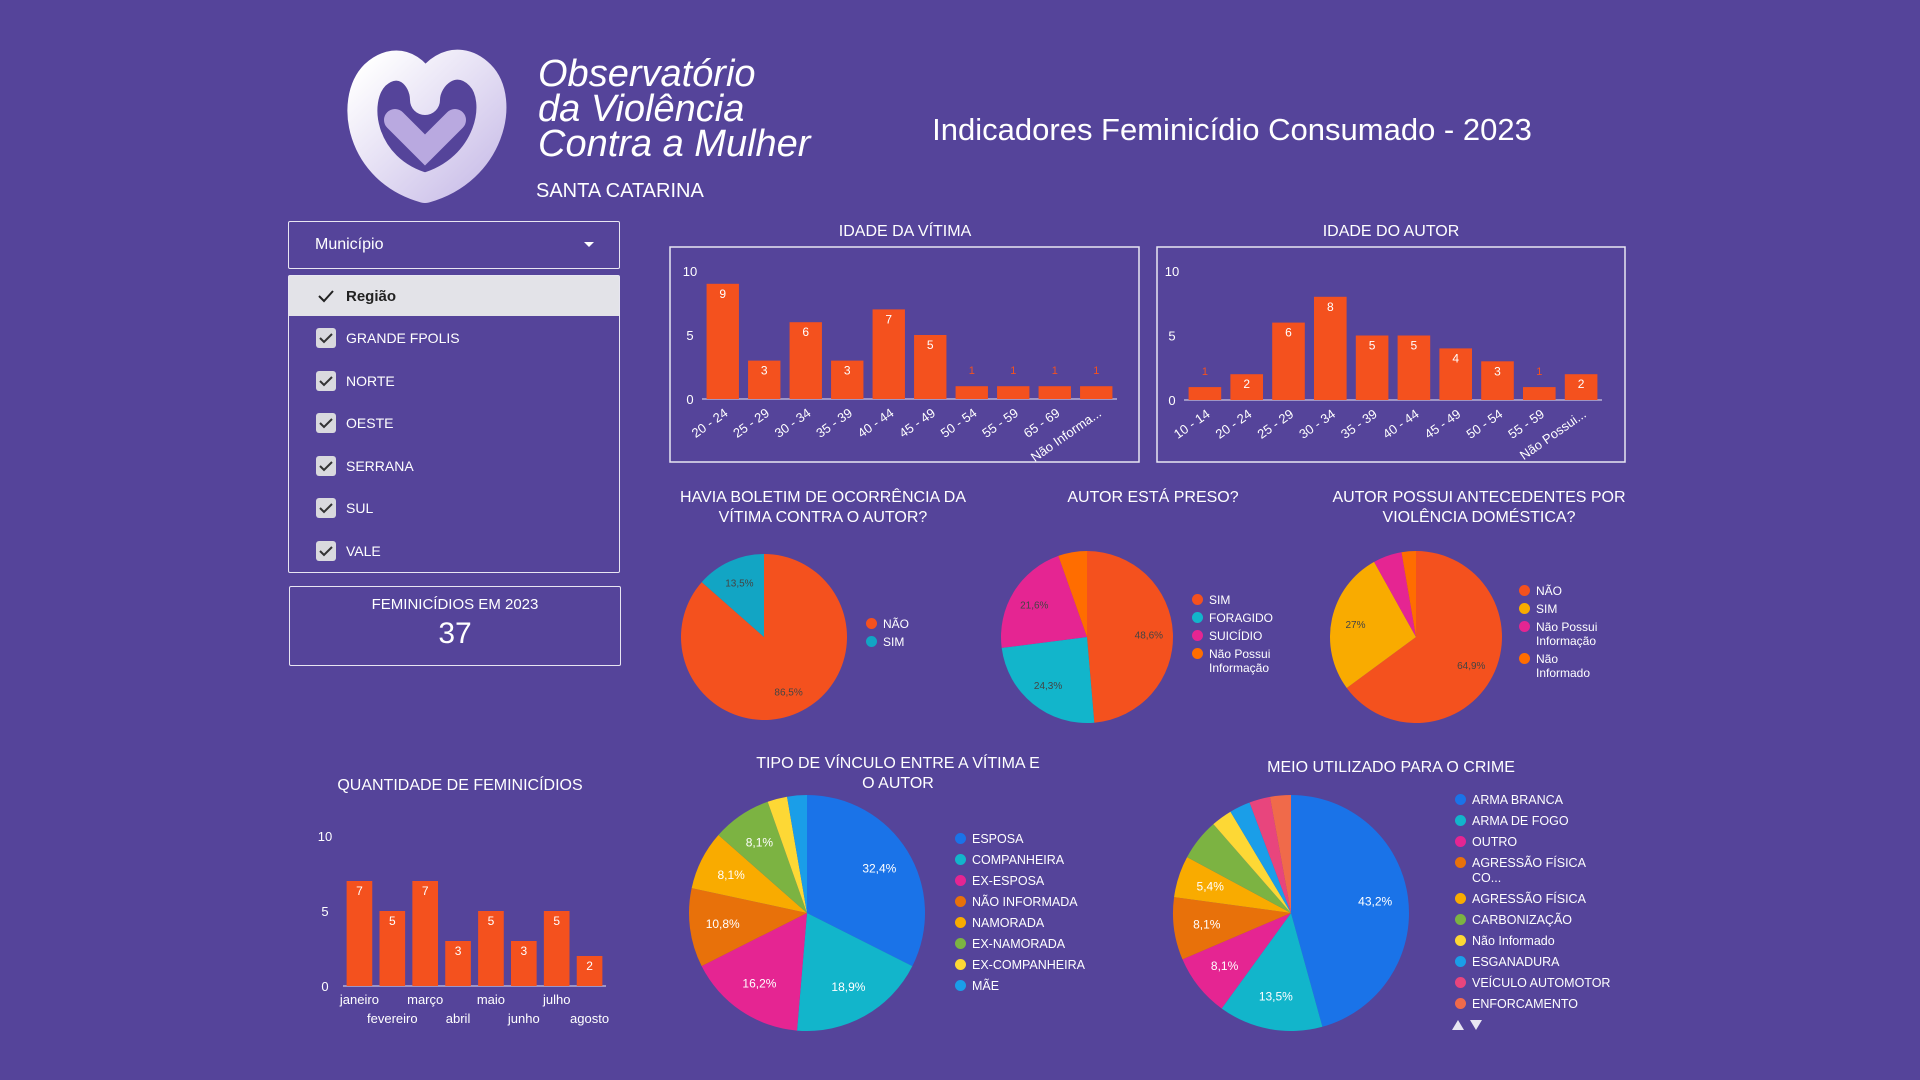  Describe the element at coordinates (1028, 965) in the screenshot. I see `legend-label: EX-COMPANHEIRA` at that location.